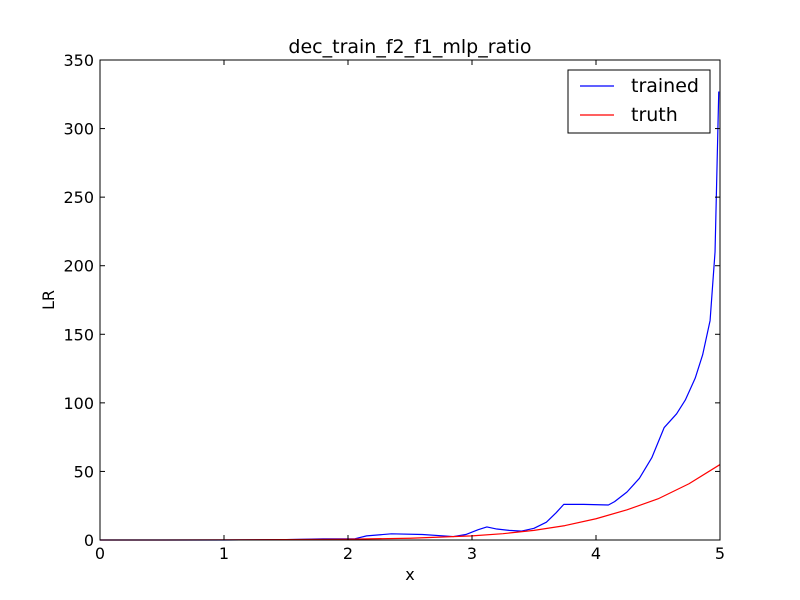 Image resolution: width=800 pixels, height=600 pixels. What do you see at coordinates (78, 60) in the screenshot?
I see `y-tick-label: 350` at bounding box center [78, 60].